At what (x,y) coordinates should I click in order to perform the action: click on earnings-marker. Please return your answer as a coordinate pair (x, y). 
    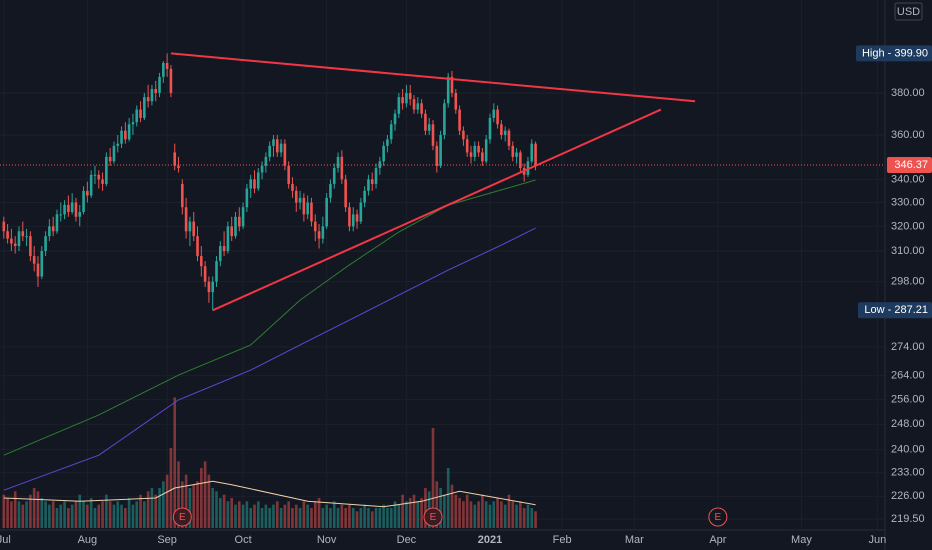
    Looking at the image, I should click on (718, 517).